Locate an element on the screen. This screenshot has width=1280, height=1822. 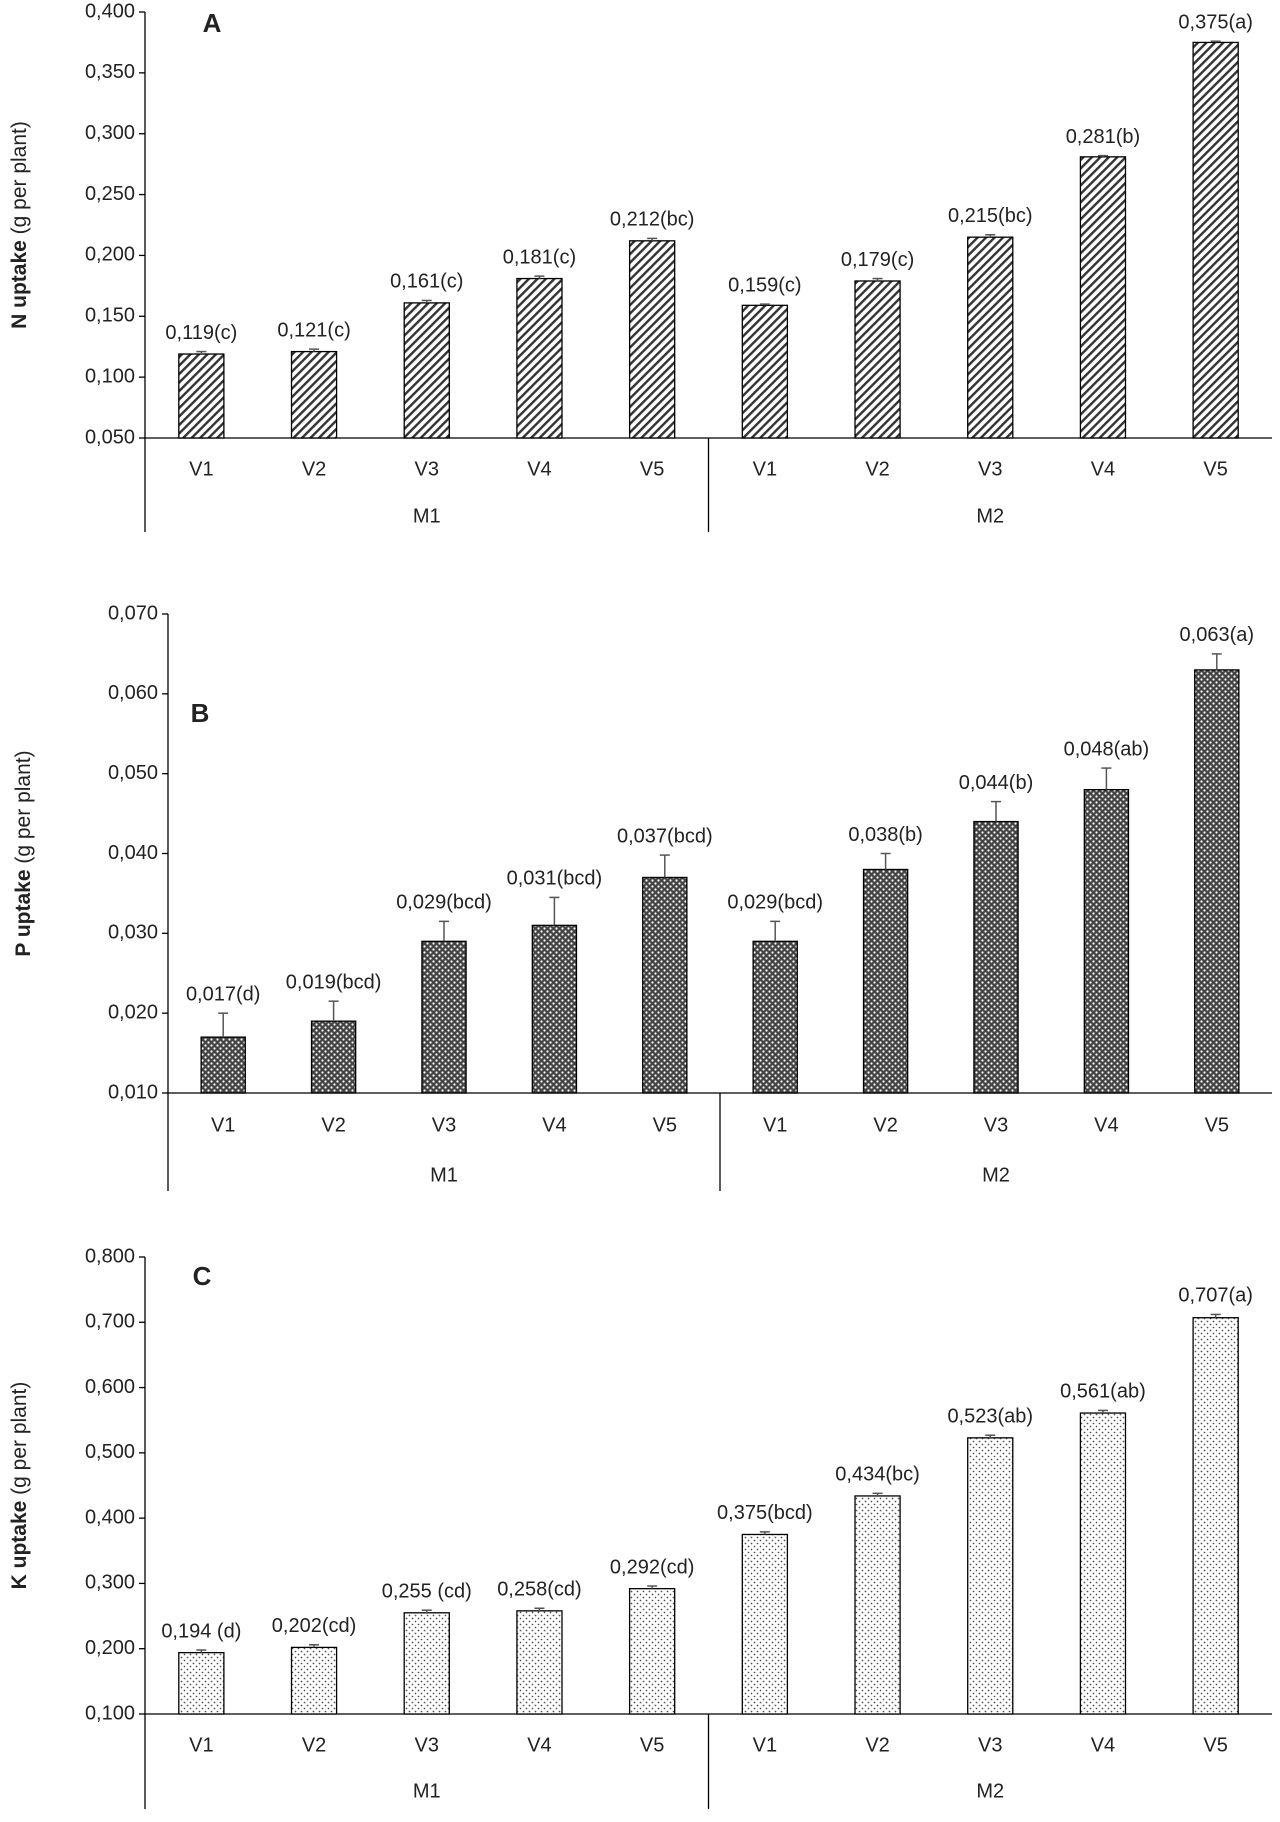
y-axis-label: P uptake (g per plant) is located at coordinates (23, 853).